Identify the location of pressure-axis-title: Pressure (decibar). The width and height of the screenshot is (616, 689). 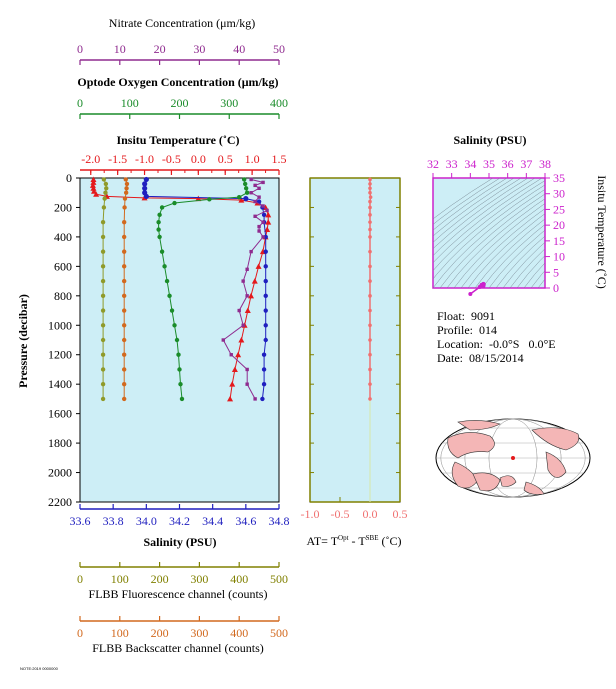
(23, 341).